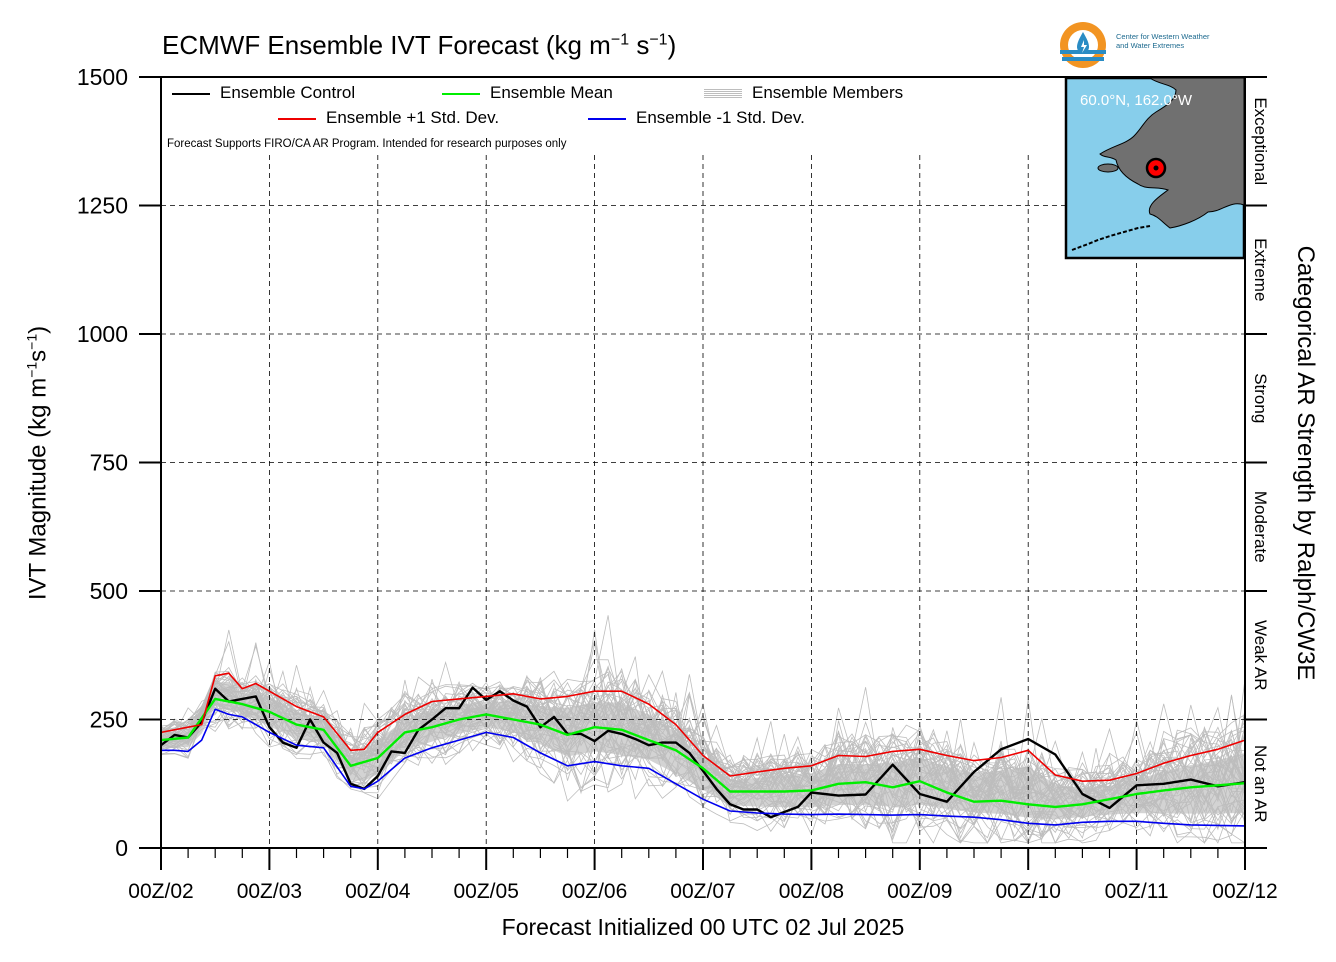  I want to click on x-tick-label: 00Z/09, so click(919, 891).